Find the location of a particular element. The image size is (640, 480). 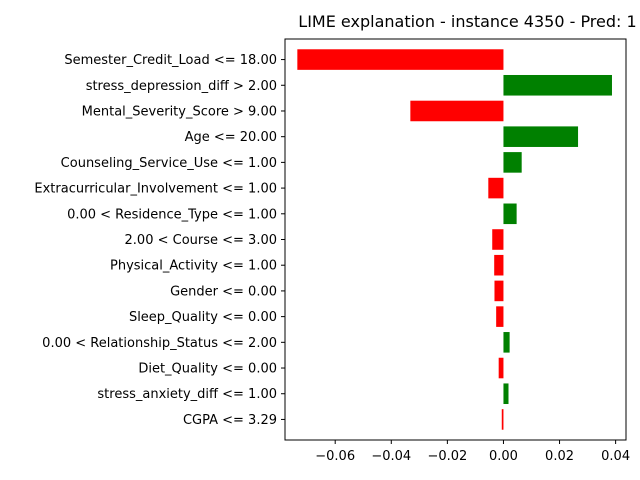

category-label: Sleep_Quality <= 0.00 is located at coordinates (203, 317).